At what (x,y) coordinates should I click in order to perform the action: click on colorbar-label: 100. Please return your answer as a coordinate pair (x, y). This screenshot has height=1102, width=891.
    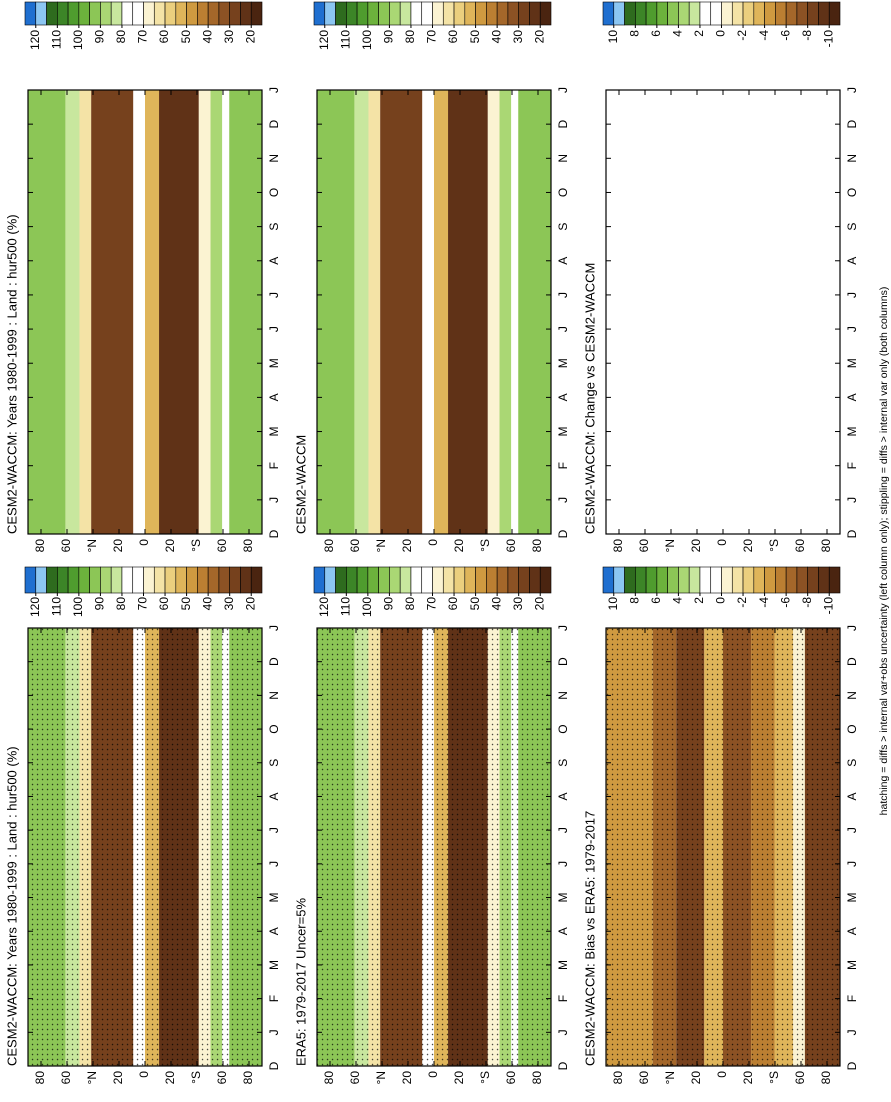
    Looking at the image, I should click on (78, 40).